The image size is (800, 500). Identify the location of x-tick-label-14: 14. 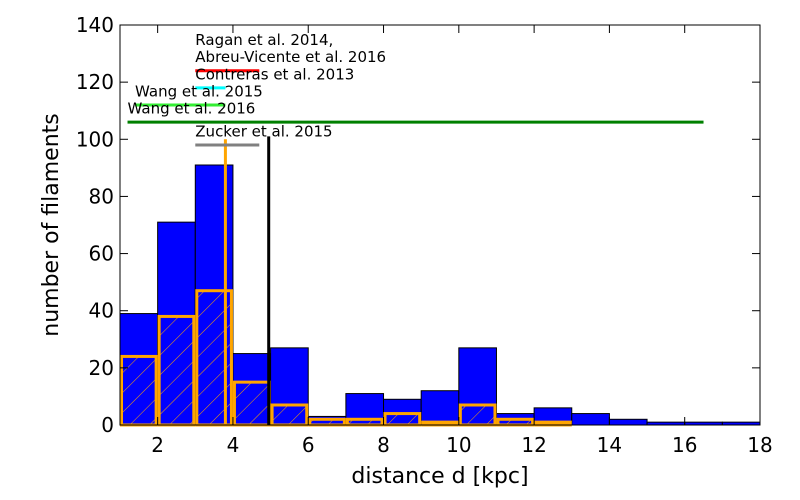
(609, 445).